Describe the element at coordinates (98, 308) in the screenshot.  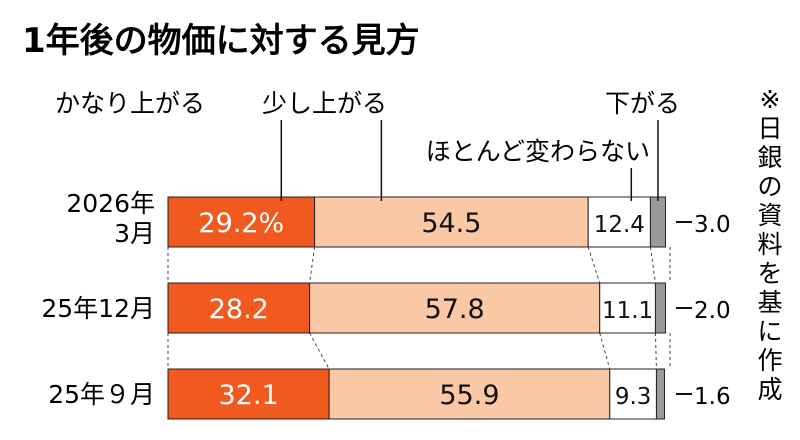
I see `category-label-row-2: 25年12月` at that location.